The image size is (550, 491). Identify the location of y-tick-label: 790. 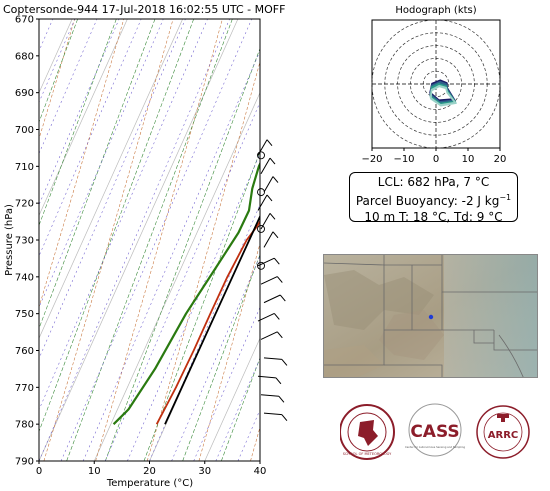
(24, 462).